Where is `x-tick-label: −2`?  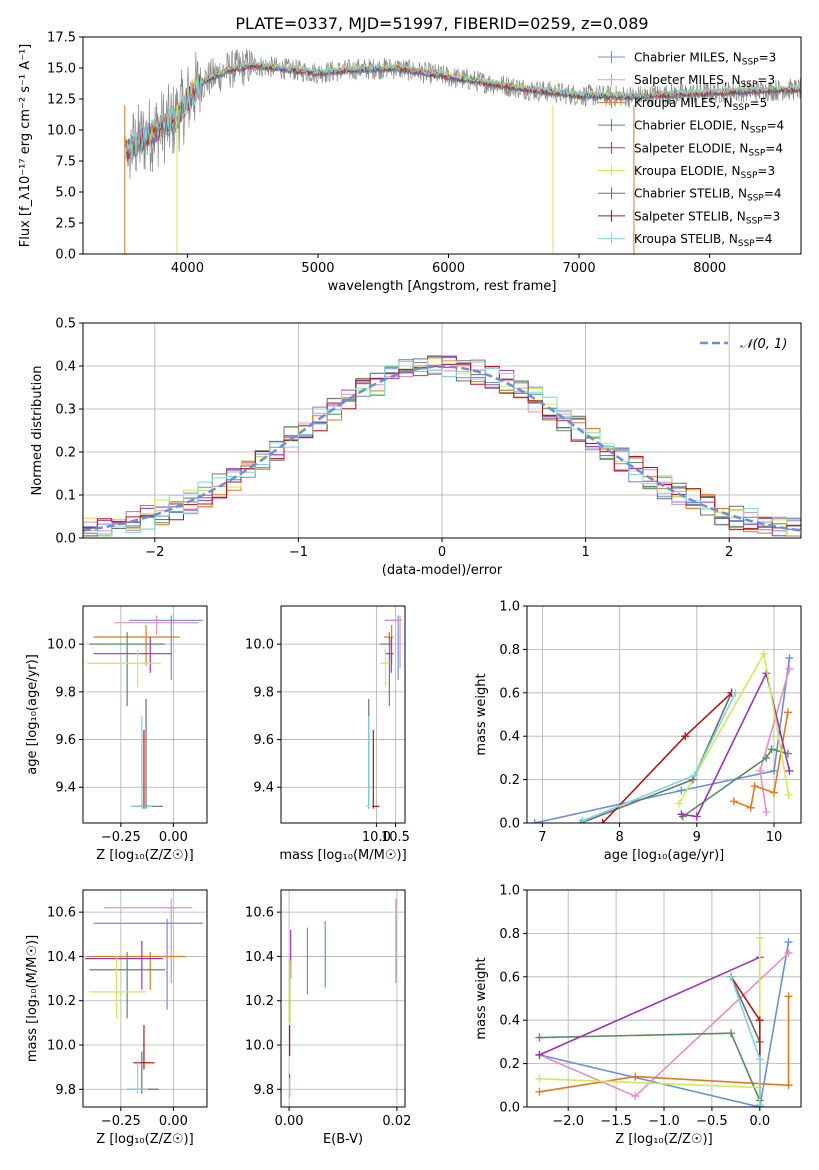 x-tick-label: −2 is located at coordinates (154, 552).